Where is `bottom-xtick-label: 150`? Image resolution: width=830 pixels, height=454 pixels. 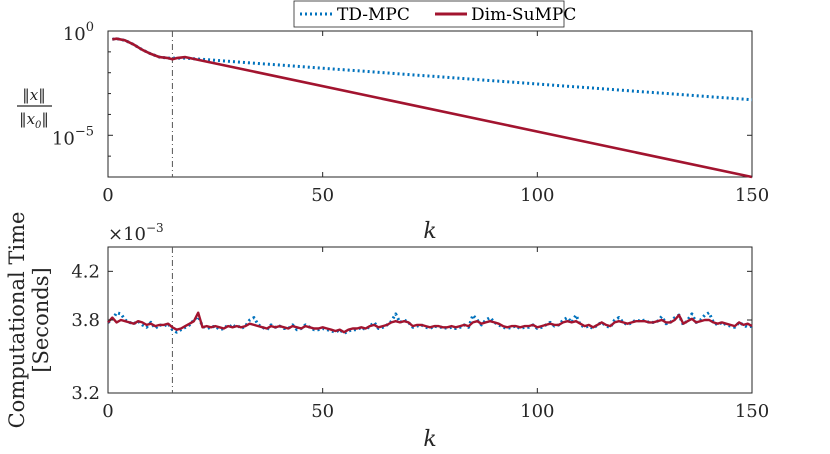 bottom-xtick-label: 150 is located at coordinates (752, 411).